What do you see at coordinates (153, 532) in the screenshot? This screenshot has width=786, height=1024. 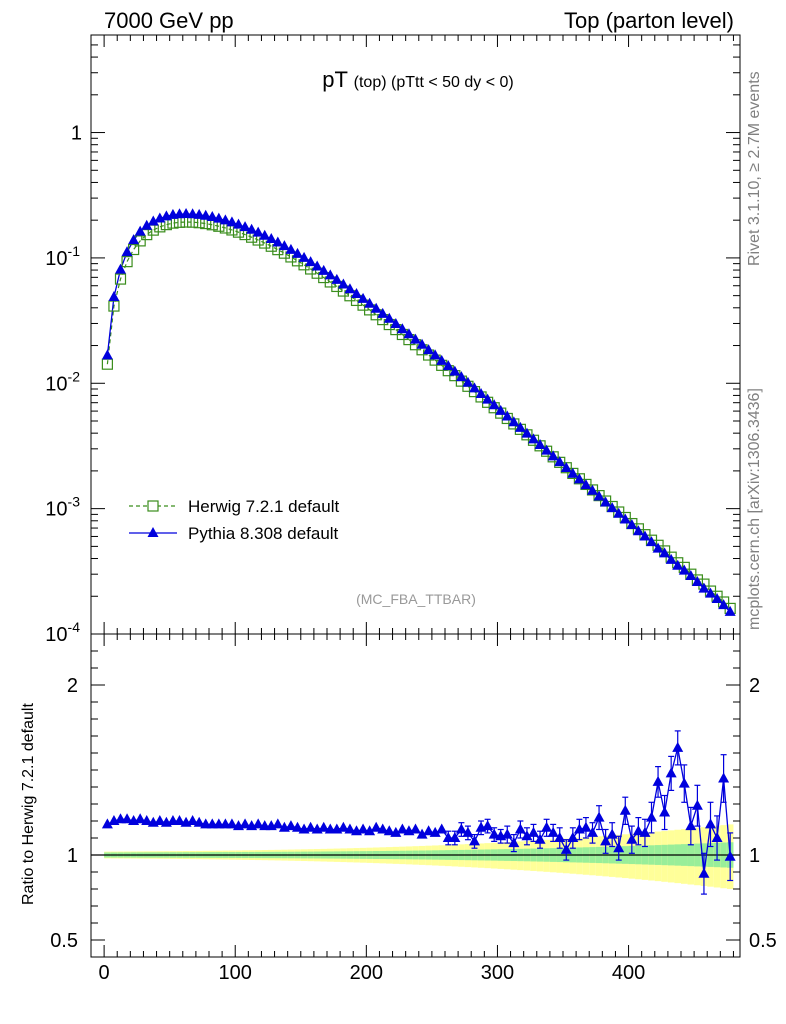 I see `legend-pythia-marker` at bounding box center [153, 532].